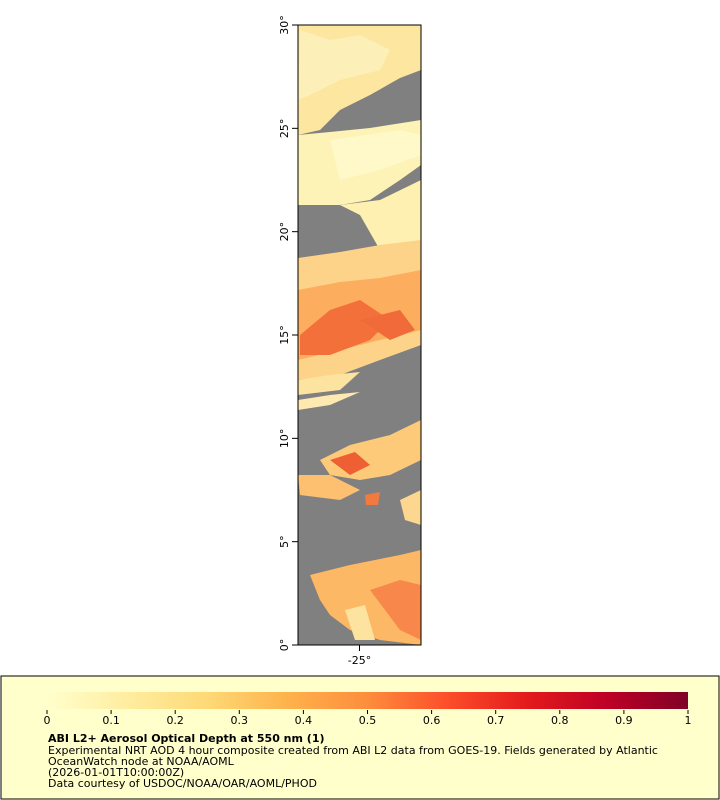 The width and height of the screenshot is (720, 800). I want to click on colorbar, so click(367, 700).